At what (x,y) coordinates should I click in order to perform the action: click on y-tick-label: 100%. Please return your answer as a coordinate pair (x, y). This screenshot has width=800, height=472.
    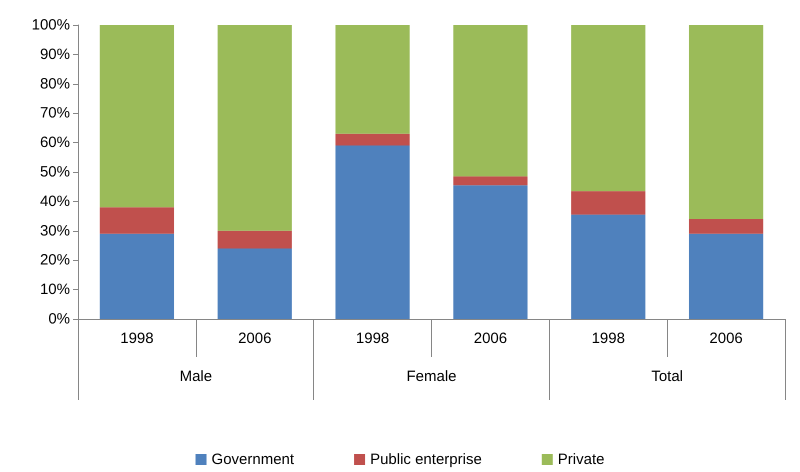
    Looking at the image, I should click on (51, 25).